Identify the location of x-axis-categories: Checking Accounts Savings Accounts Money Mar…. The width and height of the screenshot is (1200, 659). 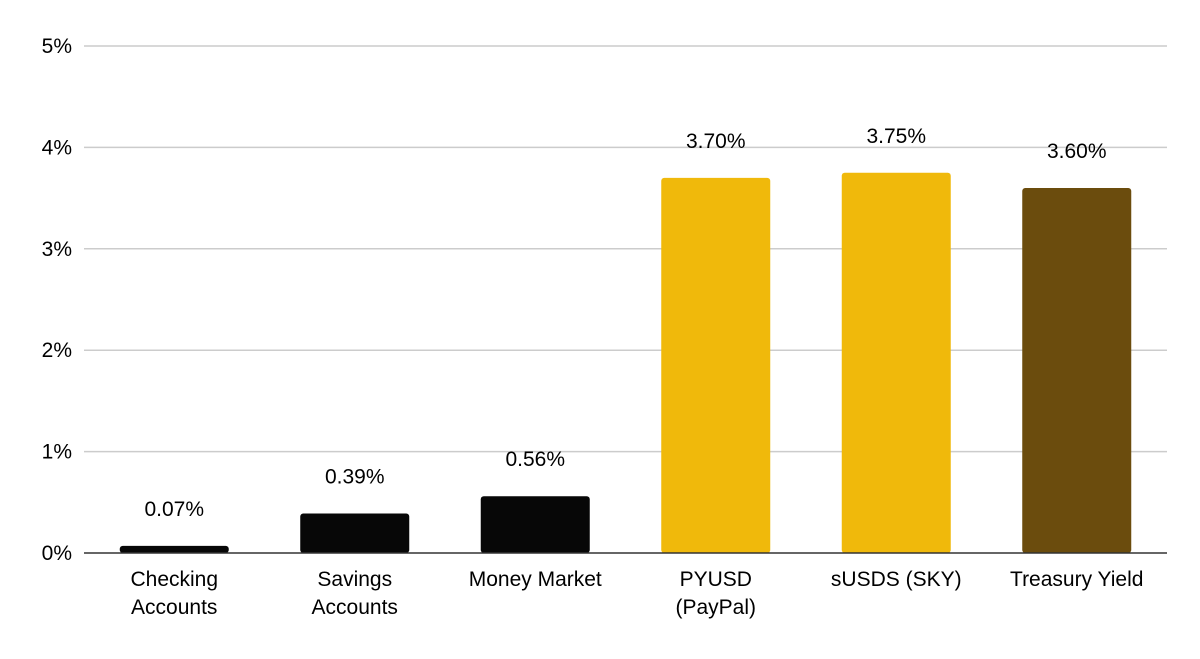
(636, 593).